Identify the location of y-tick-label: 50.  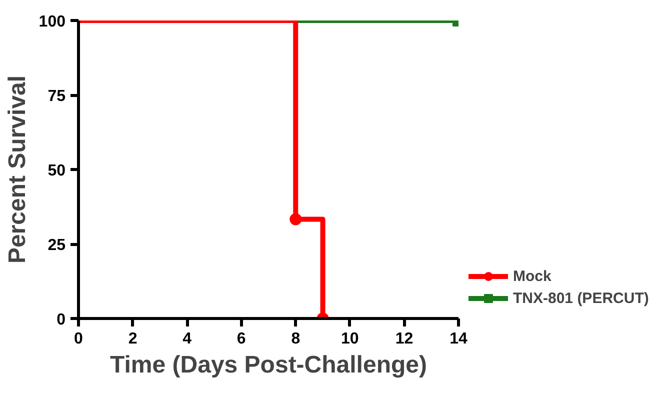
(57, 171).